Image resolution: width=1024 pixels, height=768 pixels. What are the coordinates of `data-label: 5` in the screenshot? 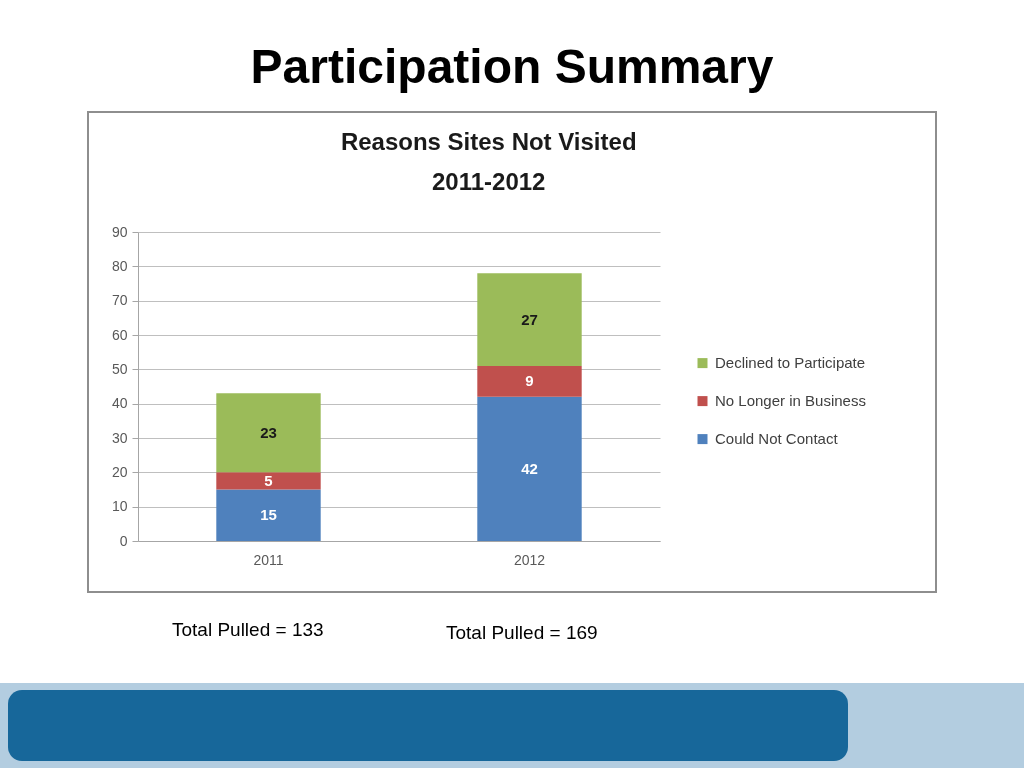 It's located at (268, 480).